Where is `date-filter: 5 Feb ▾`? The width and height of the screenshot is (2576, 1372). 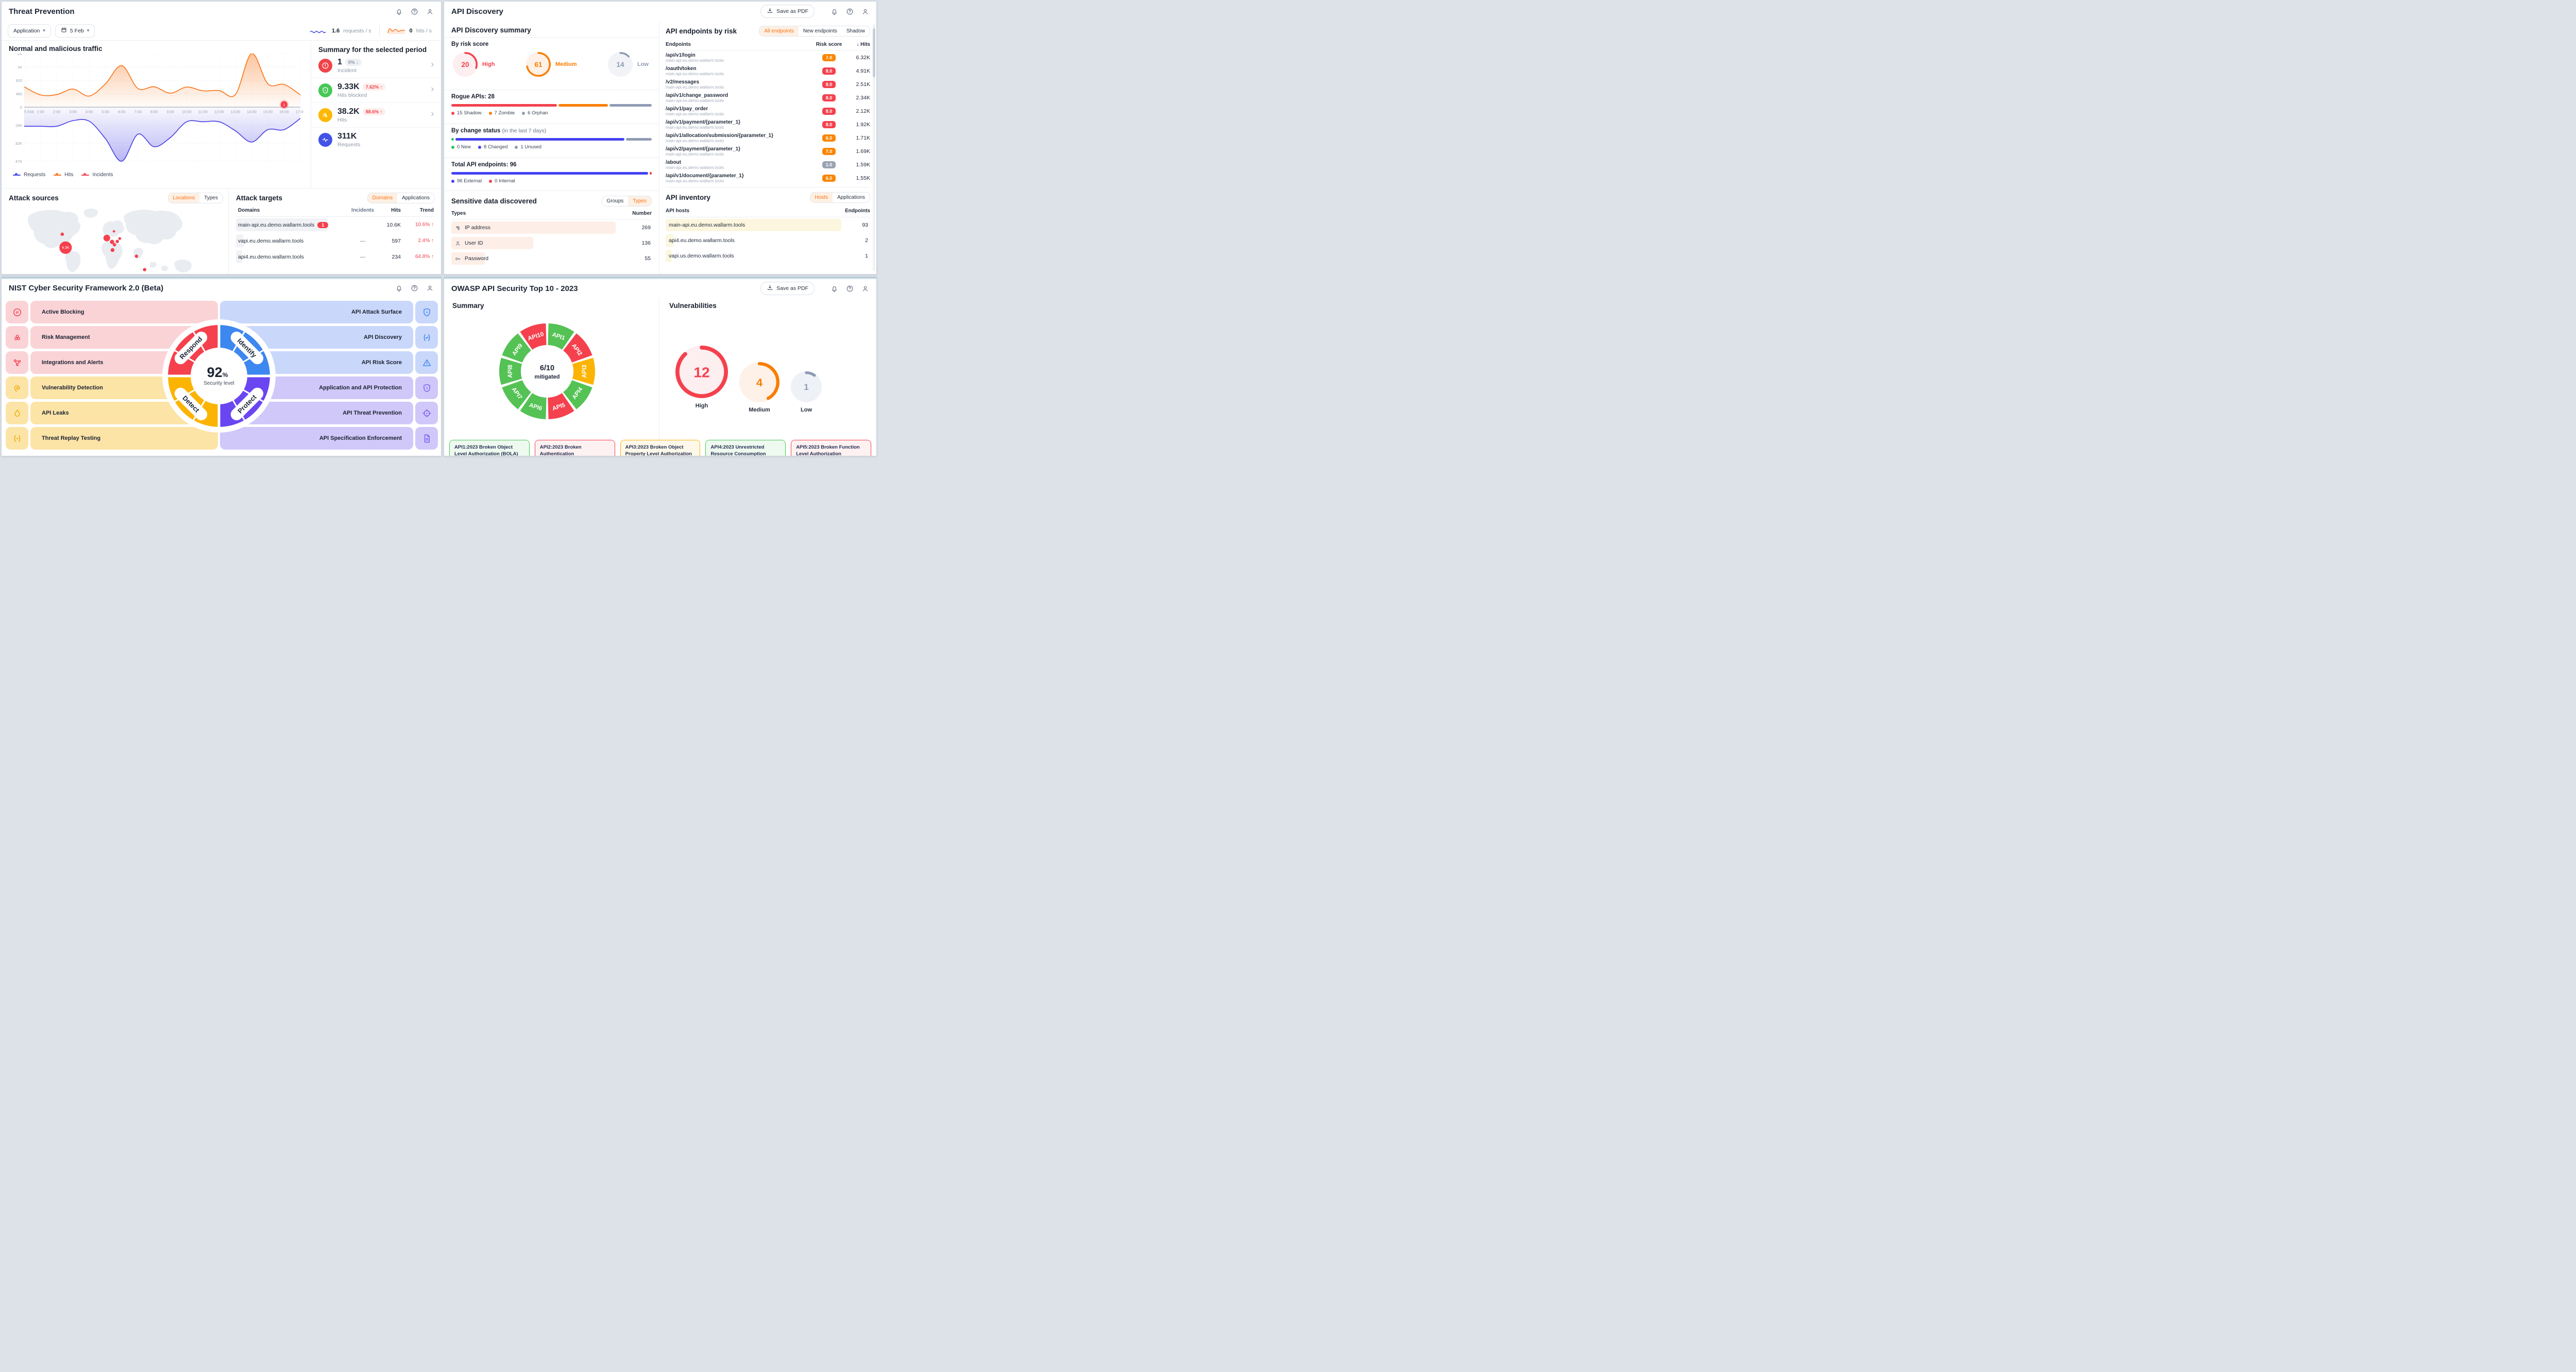 date-filter: 5 Feb ▾ is located at coordinates (75, 31).